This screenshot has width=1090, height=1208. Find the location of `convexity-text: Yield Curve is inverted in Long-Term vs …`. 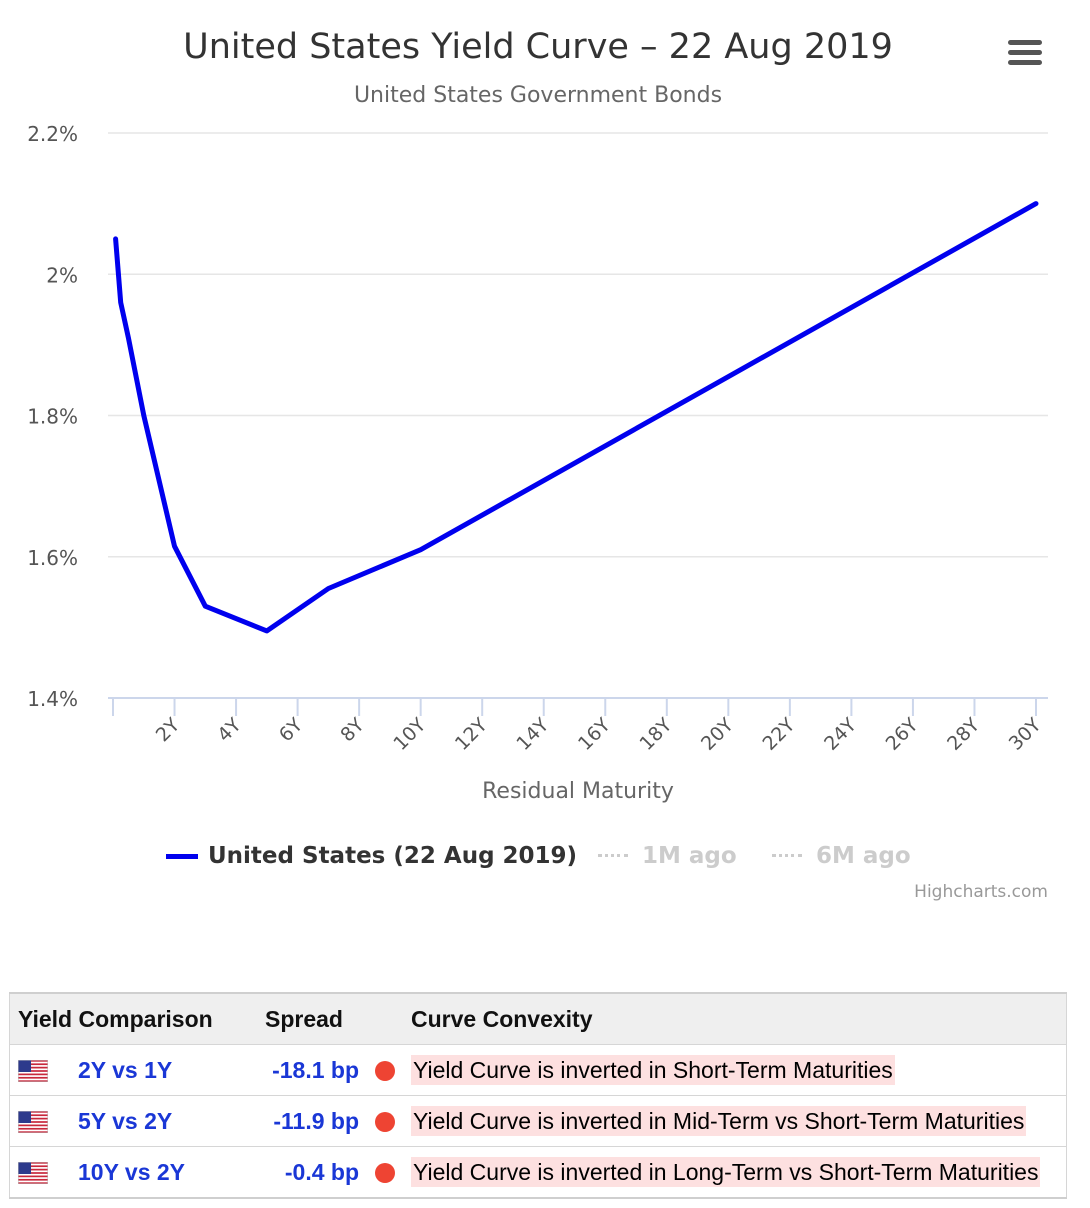

convexity-text: Yield Curve is inverted in Long-Term vs … is located at coordinates (726, 1171).